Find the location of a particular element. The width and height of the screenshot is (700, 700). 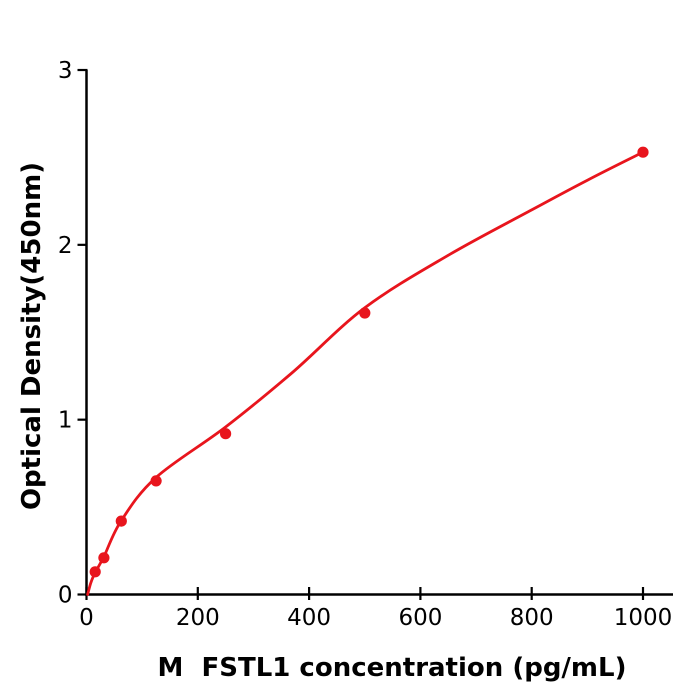

x-tick-label: 400 is located at coordinates (309, 618).